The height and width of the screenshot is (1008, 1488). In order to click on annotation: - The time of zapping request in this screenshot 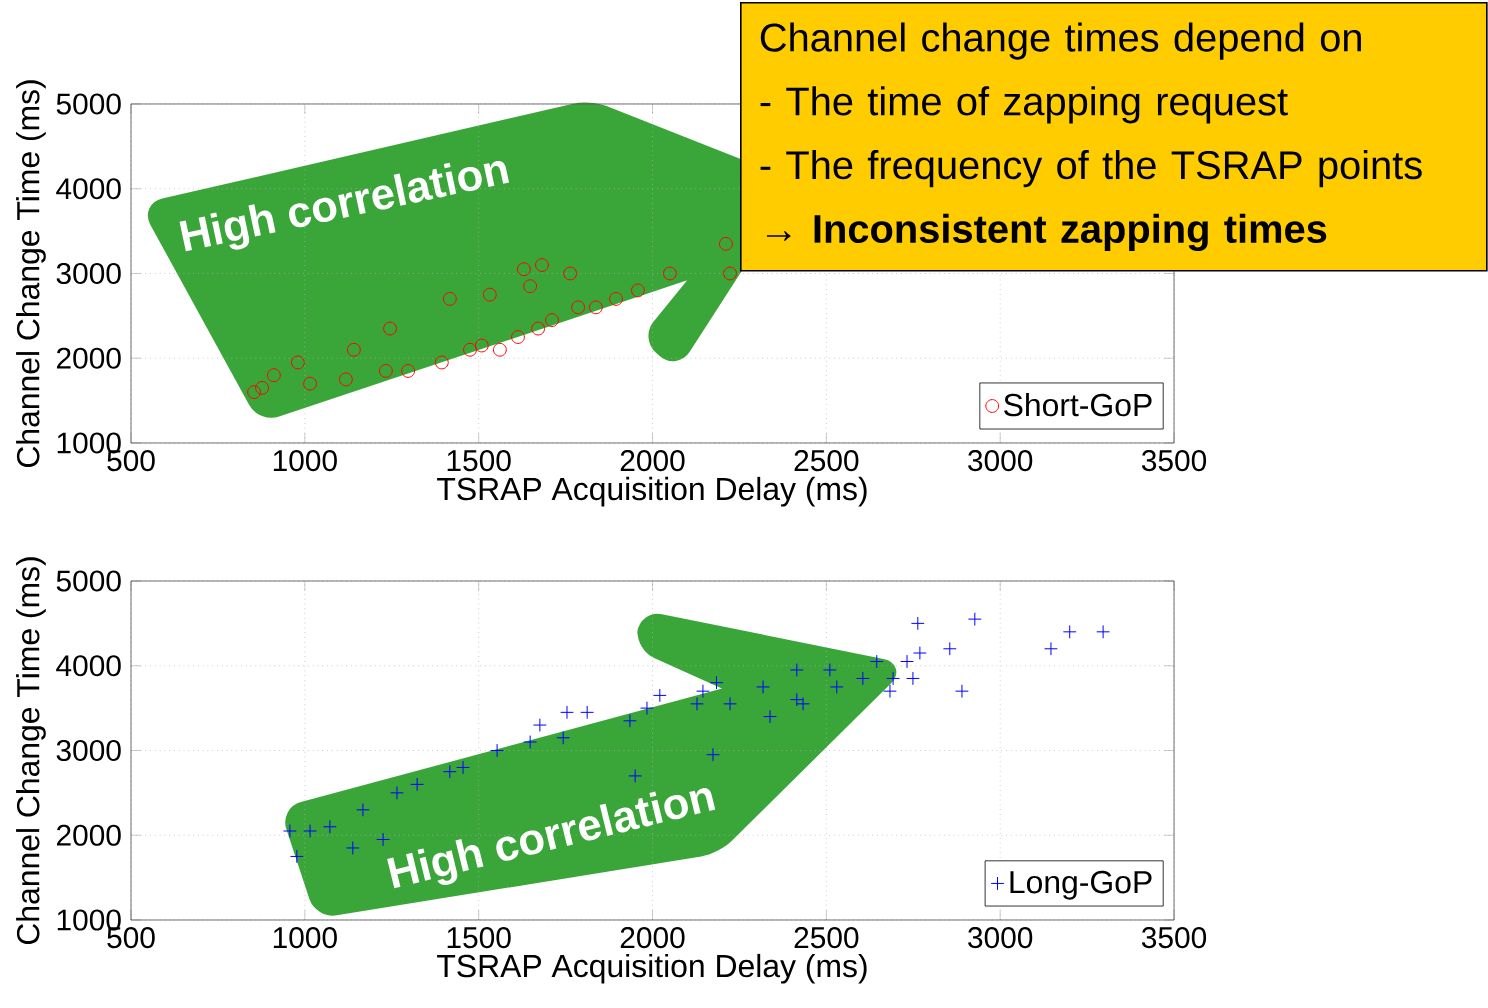, I will do `click(1024, 105)`.